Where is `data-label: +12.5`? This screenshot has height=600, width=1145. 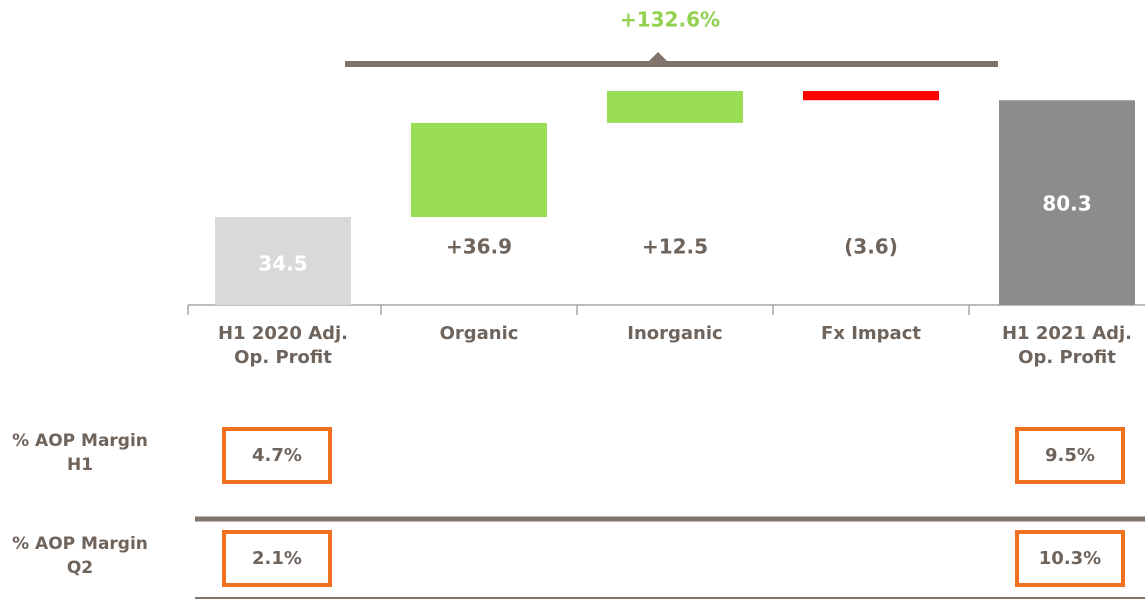 data-label: +12.5 is located at coordinates (675, 247).